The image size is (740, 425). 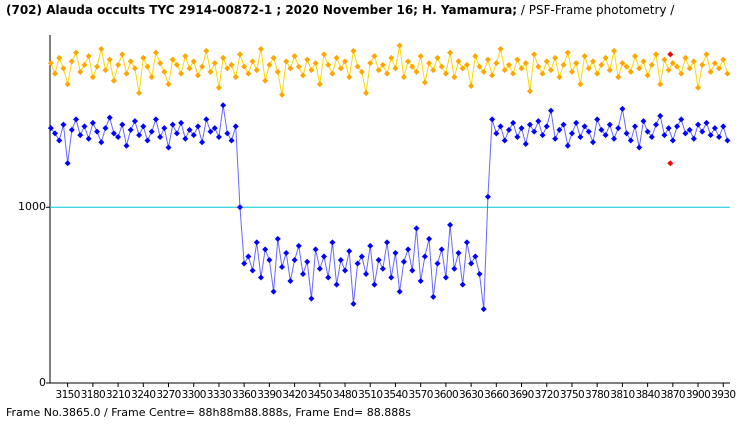 What do you see at coordinates (572, 395) in the screenshot?
I see `x-tick-label: 3750` at bounding box center [572, 395].